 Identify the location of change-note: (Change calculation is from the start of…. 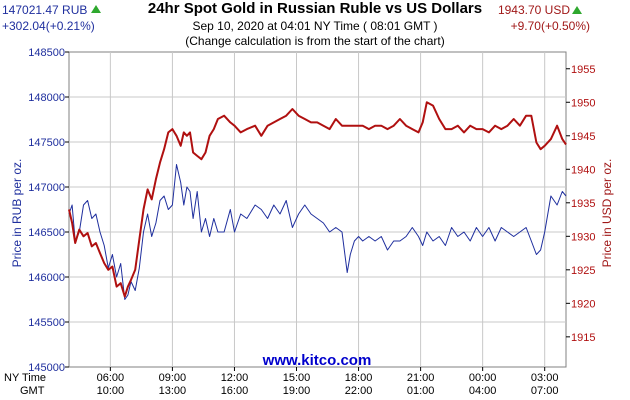
(315, 41).